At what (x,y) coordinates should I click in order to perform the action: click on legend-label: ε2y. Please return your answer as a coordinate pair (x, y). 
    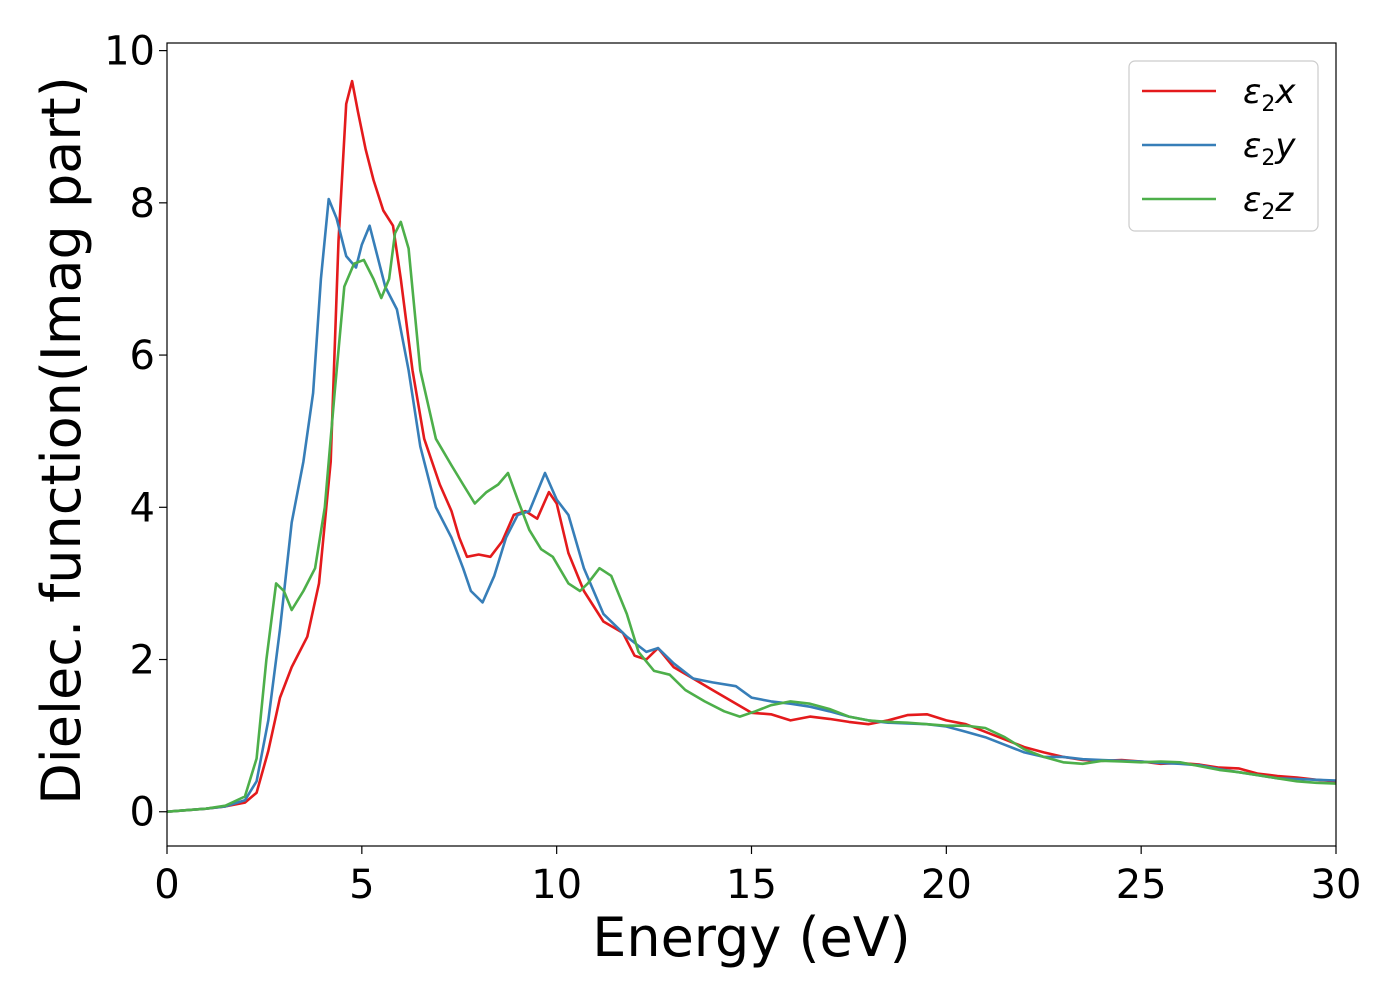
    Looking at the image, I should click on (1269, 148).